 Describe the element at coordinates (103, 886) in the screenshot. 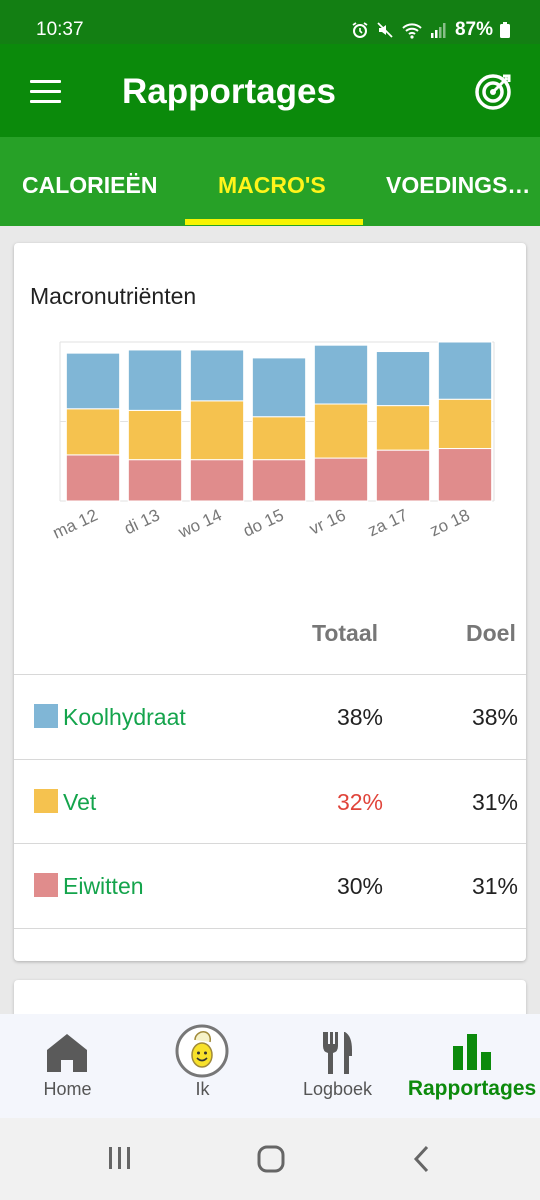

I see `row-label-protein: Eiwitten` at that location.